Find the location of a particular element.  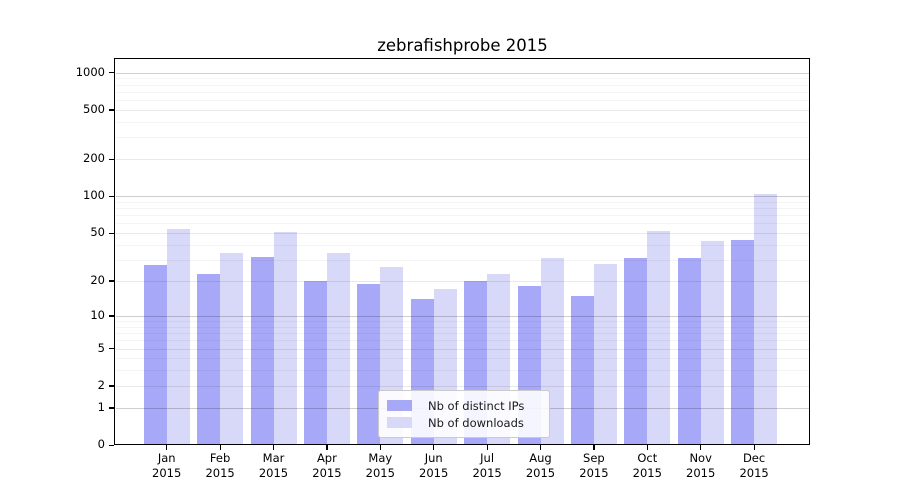

legend-swatch-downloads is located at coordinates (399, 422).